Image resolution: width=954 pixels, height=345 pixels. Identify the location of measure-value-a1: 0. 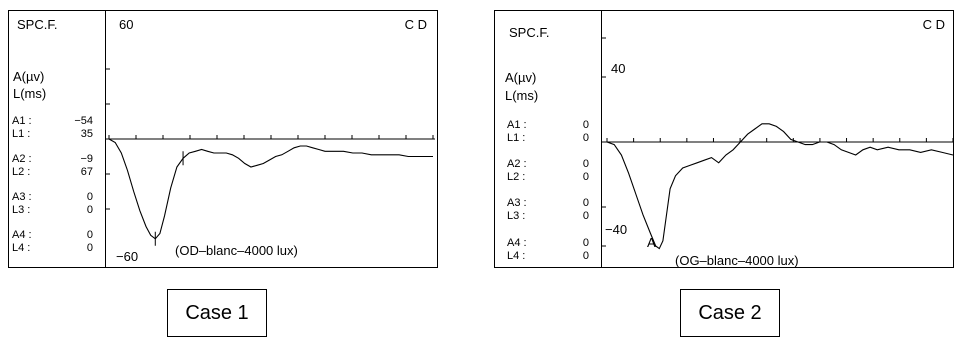
(585, 125).